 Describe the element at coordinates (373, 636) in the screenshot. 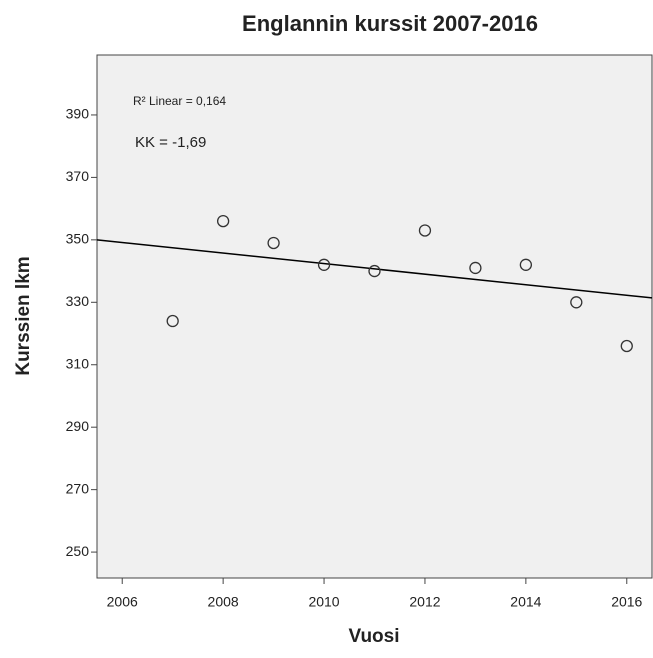

I see `x-axis-label: Vuosi` at that location.